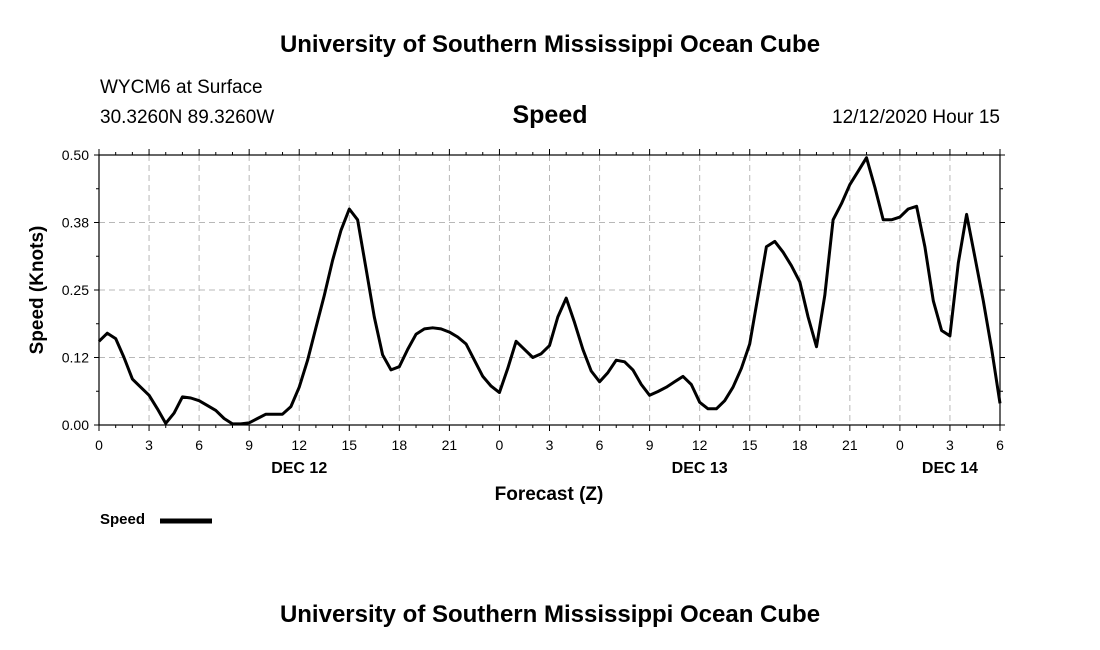 This screenshot has width=1100, height=650. I want to click on date-labels: DEC 12 DEC 13 DEC 14, so click(624, 468).